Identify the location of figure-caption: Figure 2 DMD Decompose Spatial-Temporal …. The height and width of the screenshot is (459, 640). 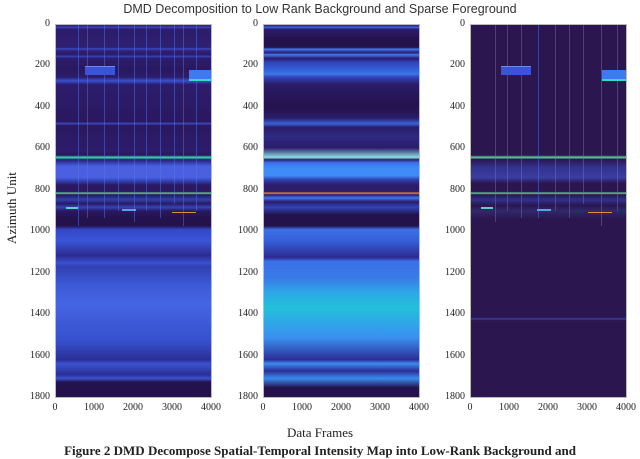
(320, 450).